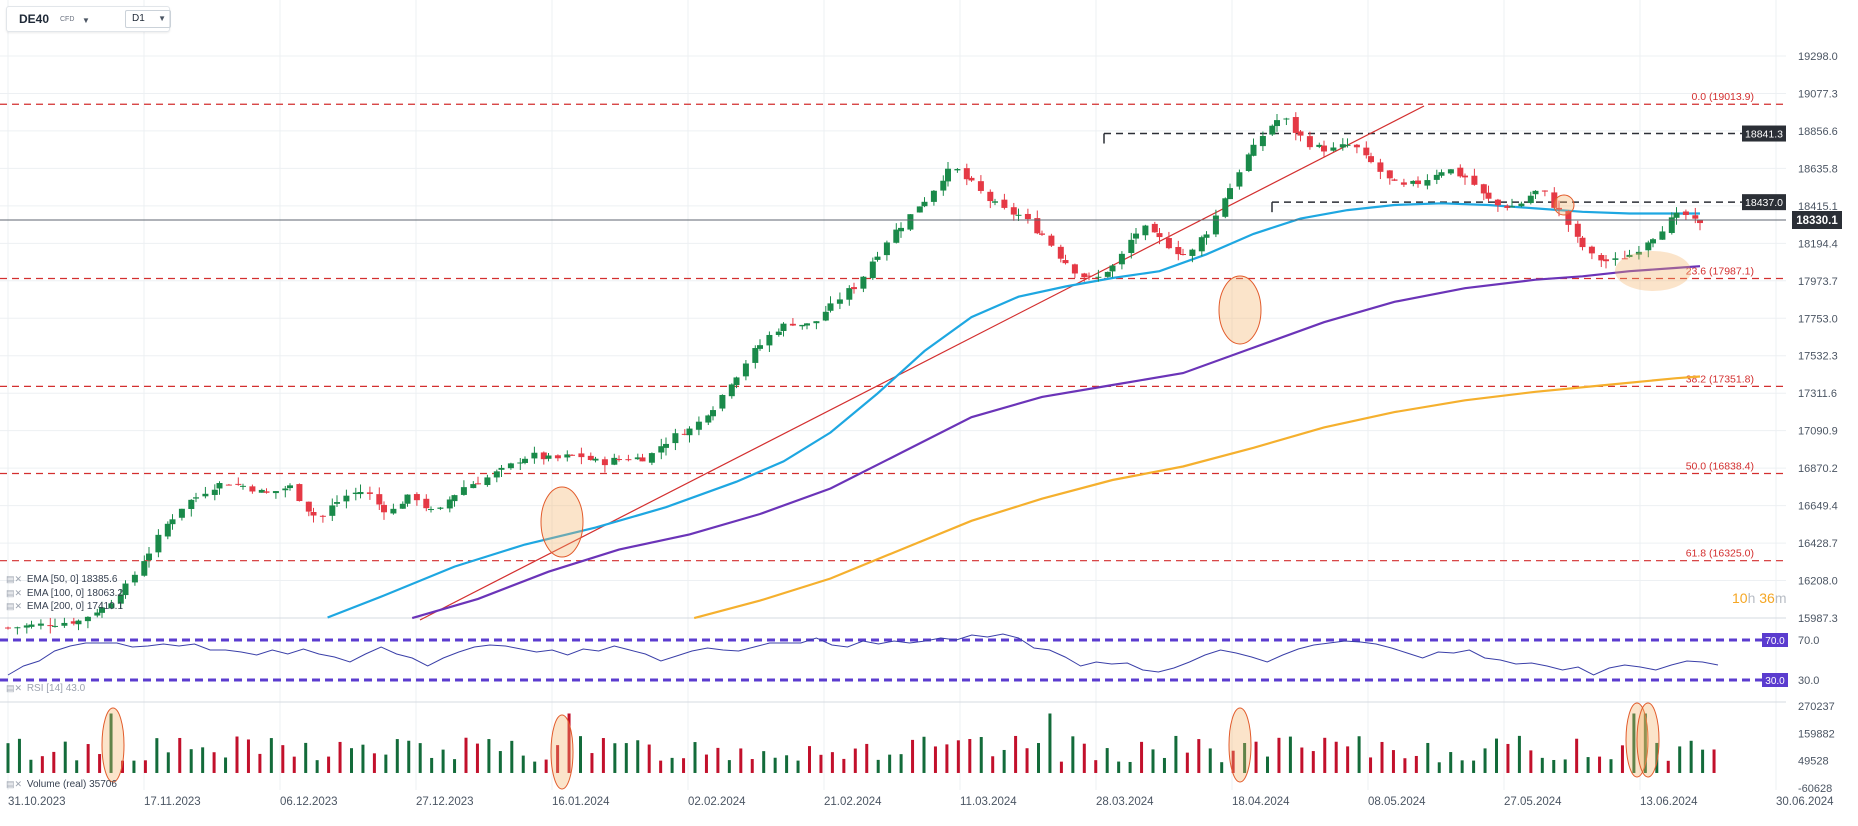 The image size is (1858, 826). I want to click on indicator-ema200: ▤✕ EMA [200, 0] 17410.1, so click(64, 606).